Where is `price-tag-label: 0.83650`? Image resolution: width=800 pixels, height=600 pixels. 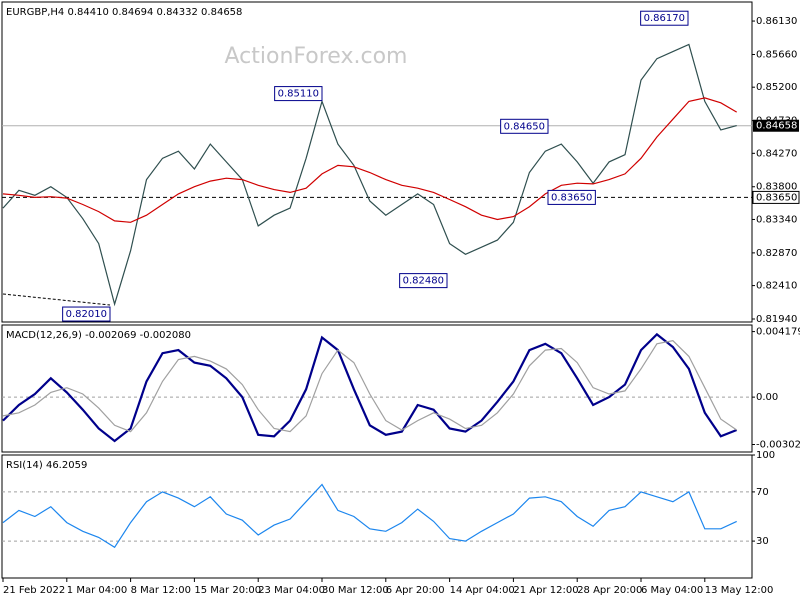 price-tag-label: 0.83650 is located at coordinates (776, 197).